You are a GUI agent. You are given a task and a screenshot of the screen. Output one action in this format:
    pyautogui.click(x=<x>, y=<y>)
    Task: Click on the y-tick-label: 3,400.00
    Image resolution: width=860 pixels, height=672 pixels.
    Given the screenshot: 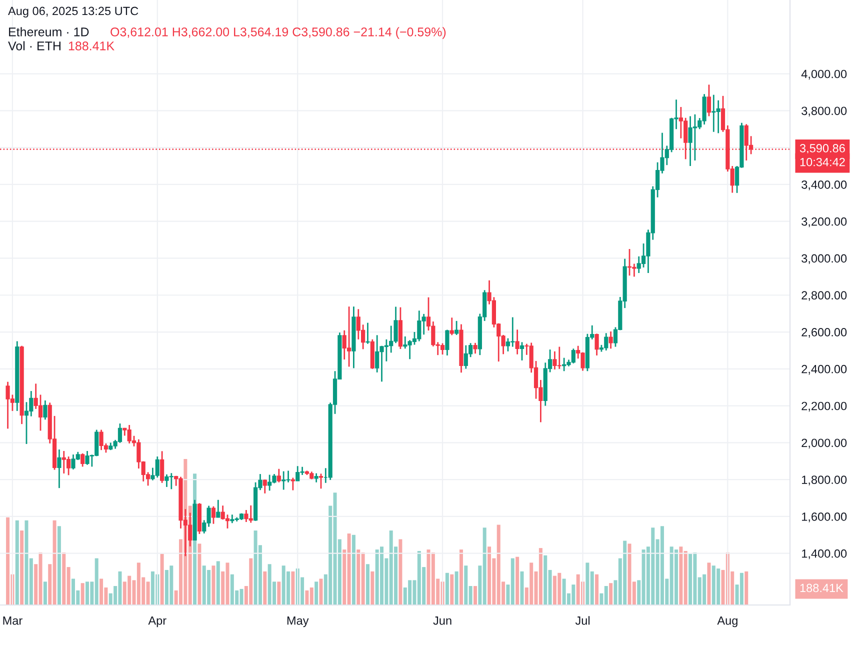 What is the action you would take?
    pyautogui.click(x=824, y=185)
    